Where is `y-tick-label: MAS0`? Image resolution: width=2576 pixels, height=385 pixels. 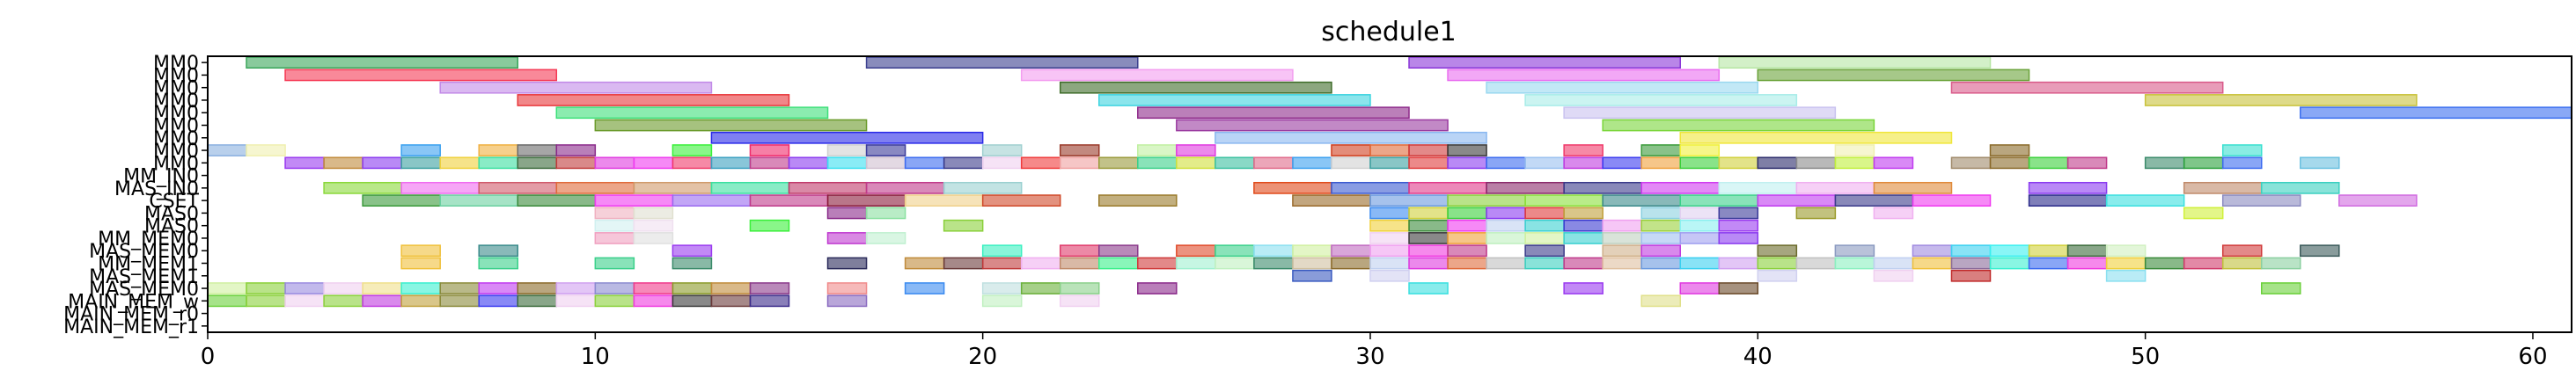 y-tick-label: MAS0 is located at coordinates (171, 227).